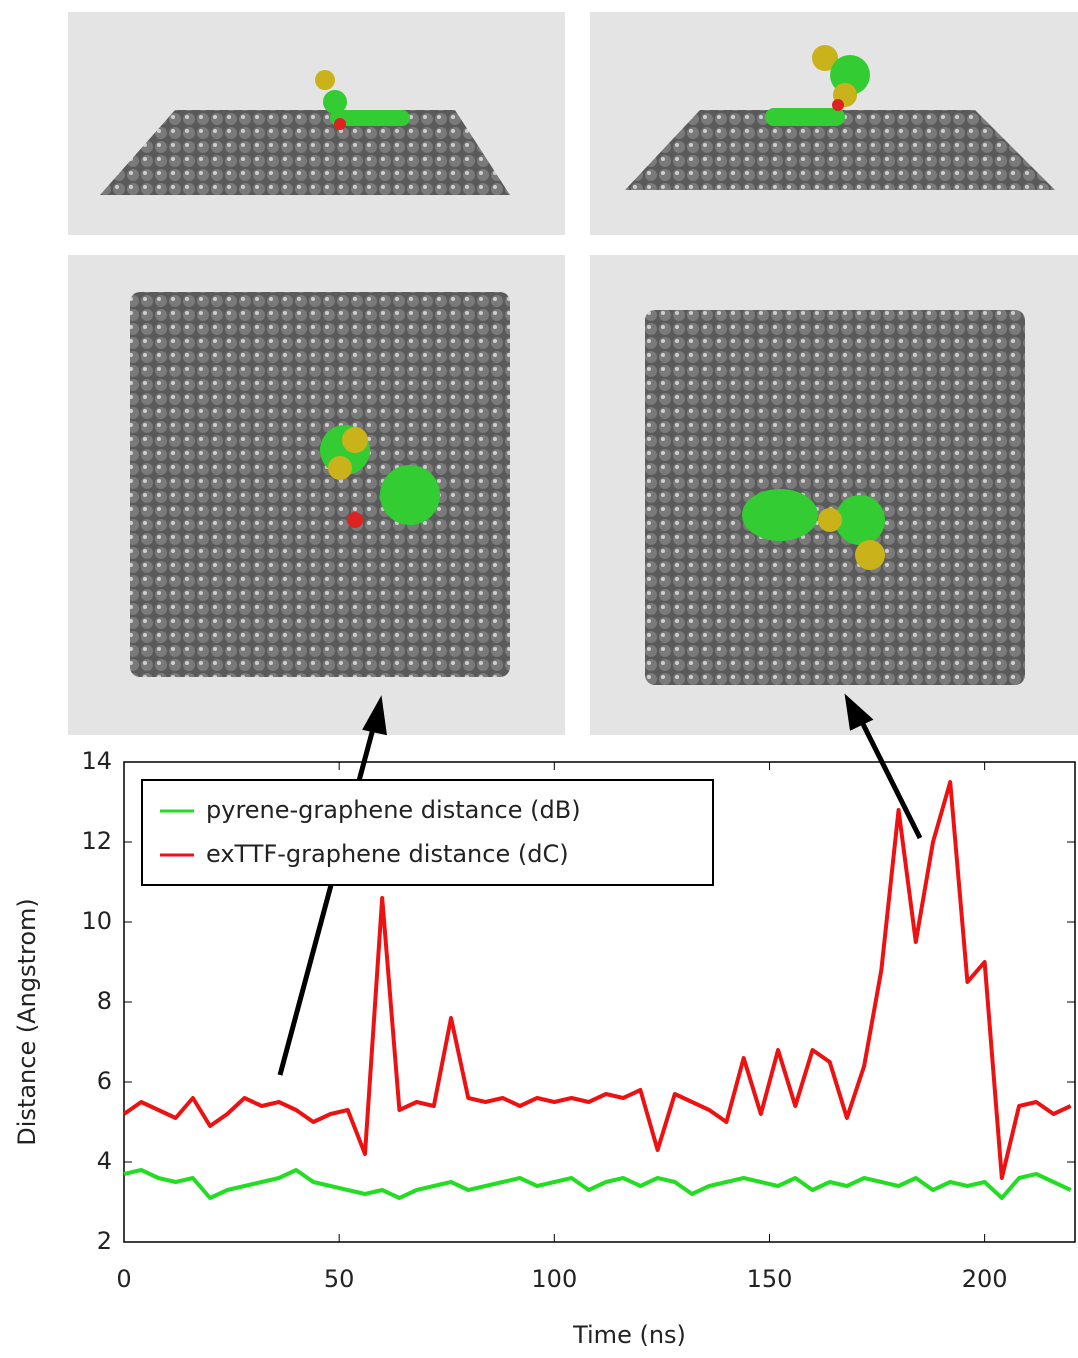 This screenshot has width=1078, height=1358. Describe the element at coordinates (96, 841) in the screenshot. I see `y-tick-label: 12` at that location.